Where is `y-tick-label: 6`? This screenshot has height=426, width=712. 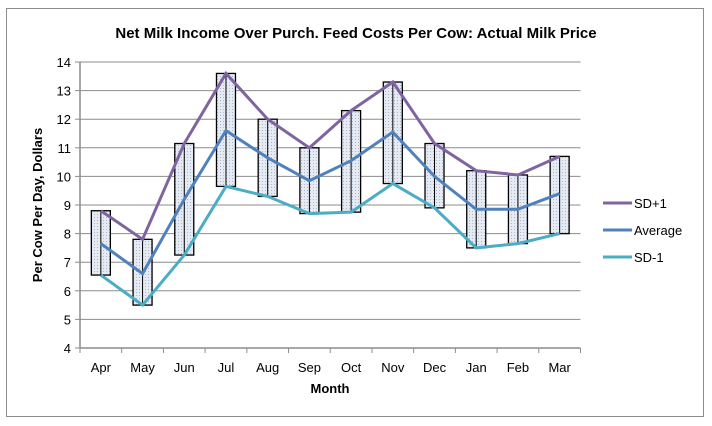
y-tick-label: 6 is located at coordinates (67, 291).